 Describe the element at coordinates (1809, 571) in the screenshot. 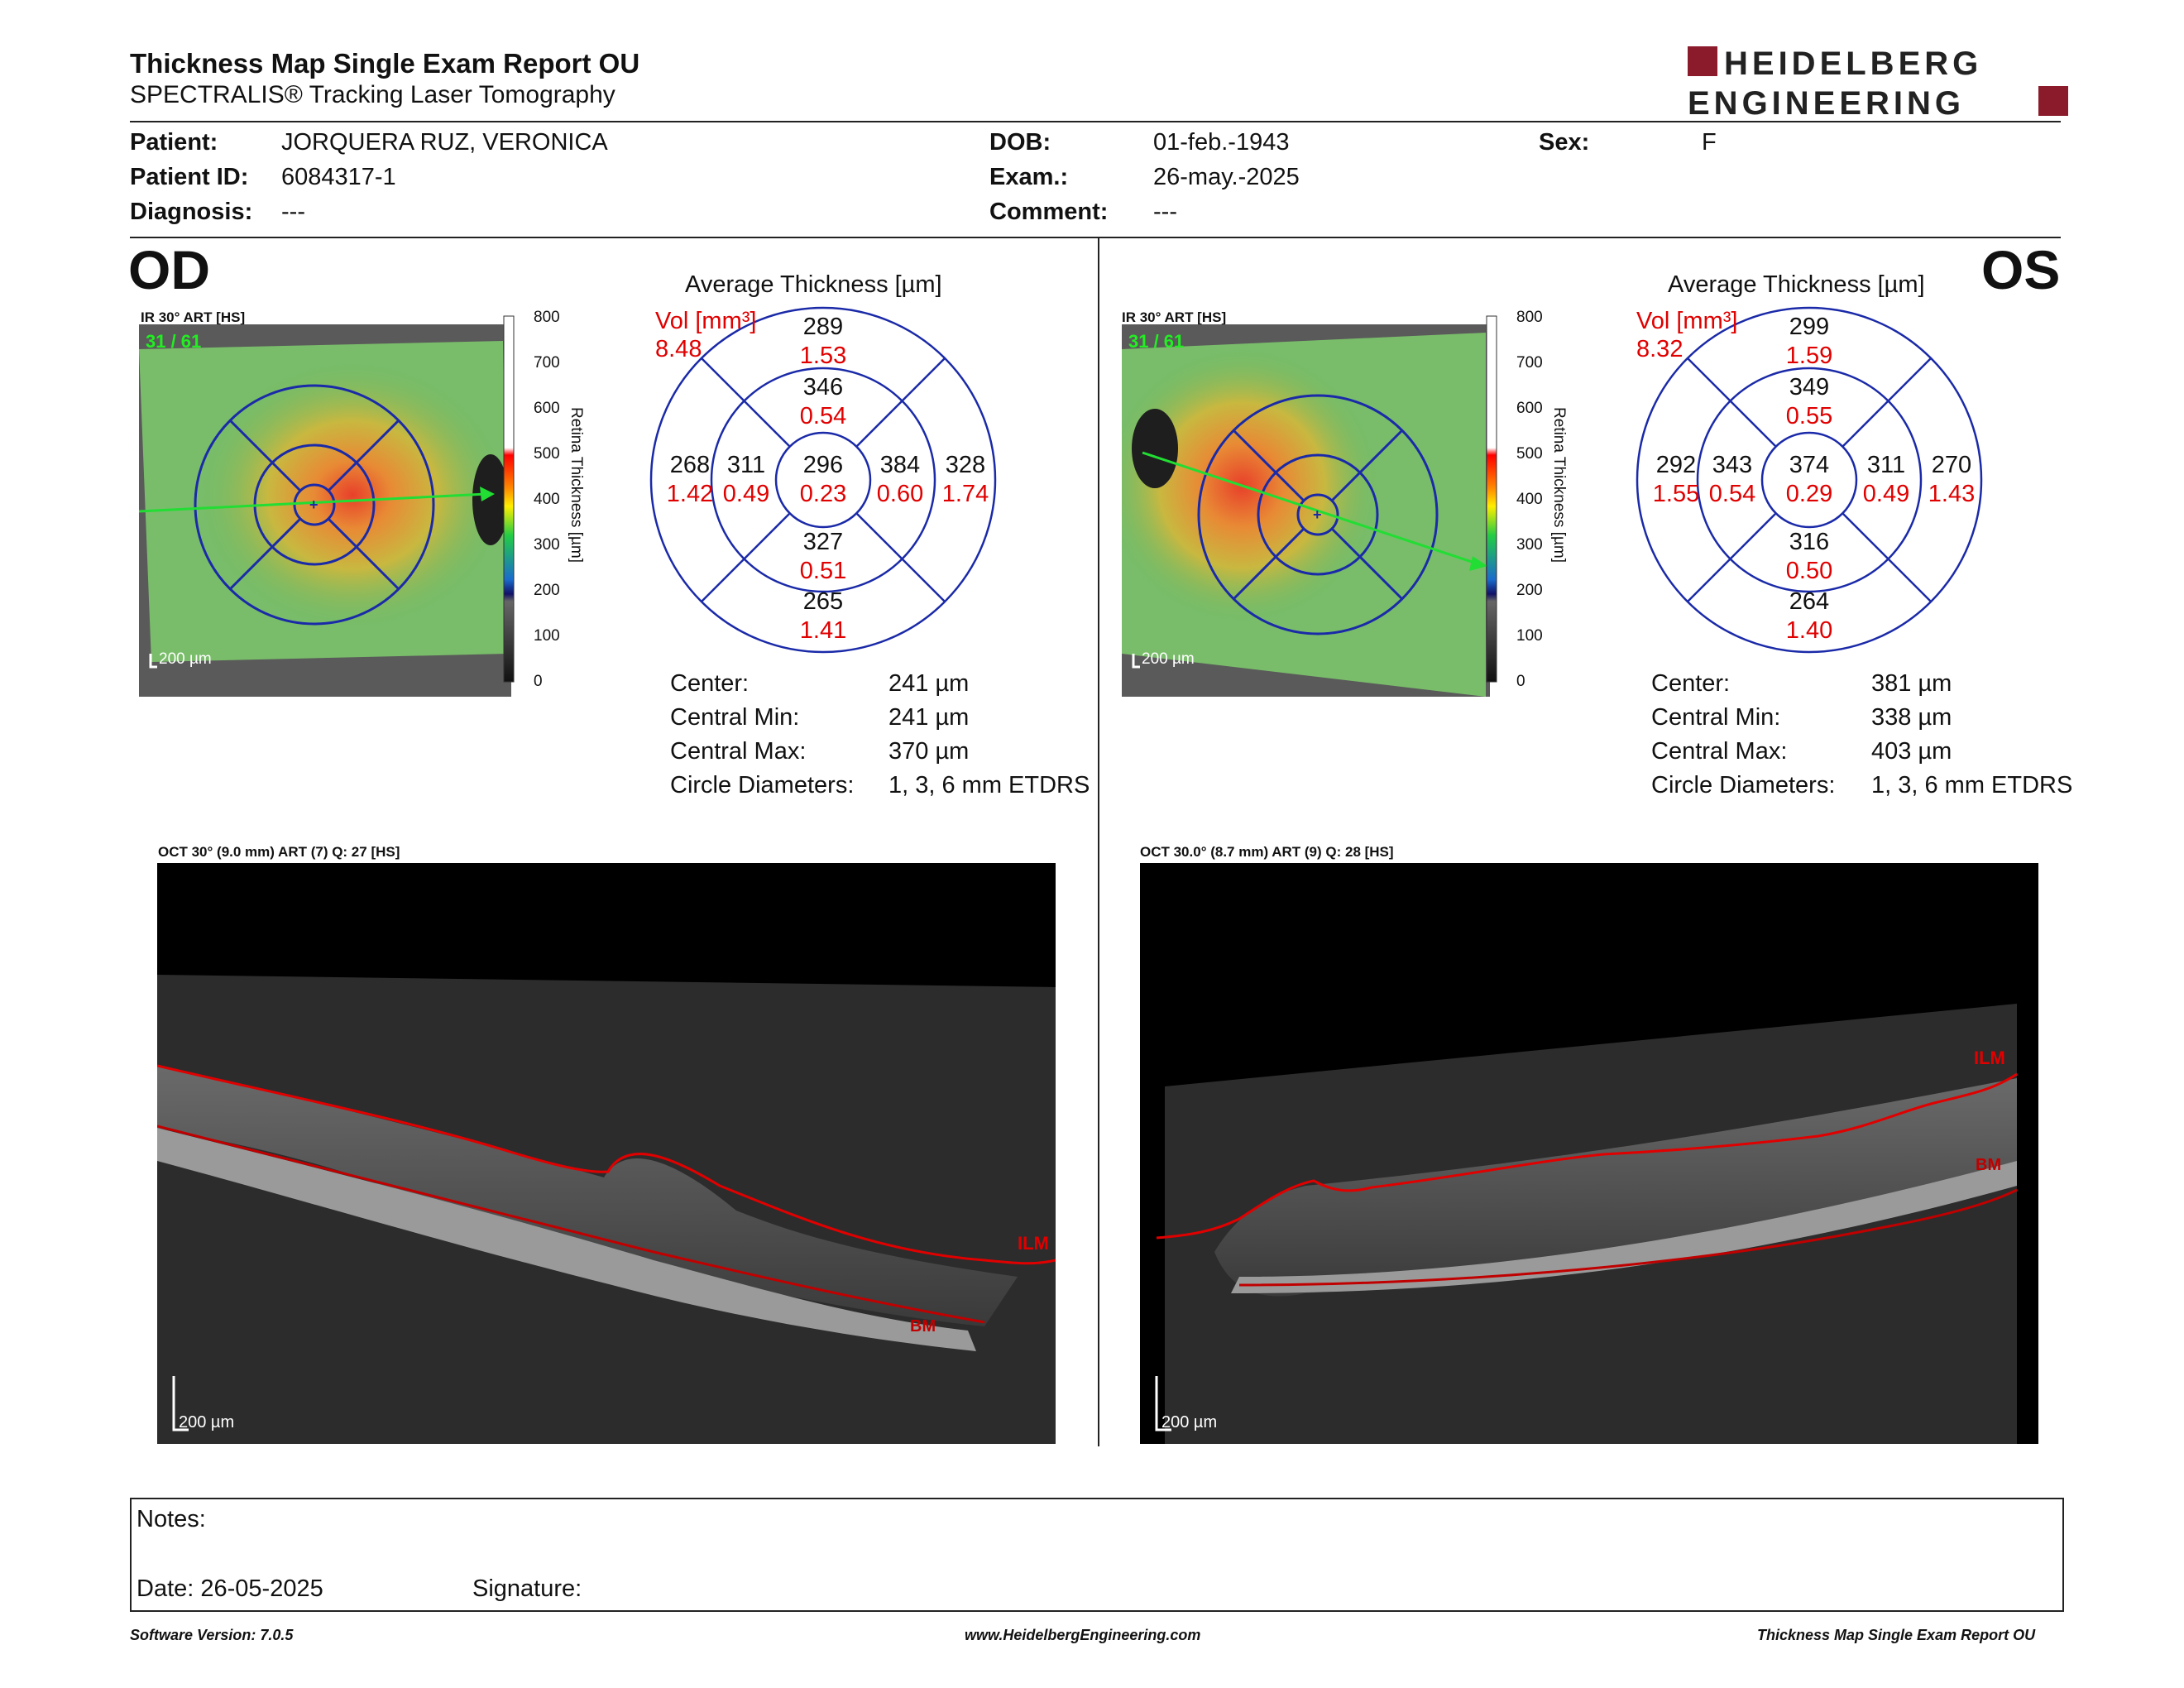

I see `svg-text: 0.50` at that location.